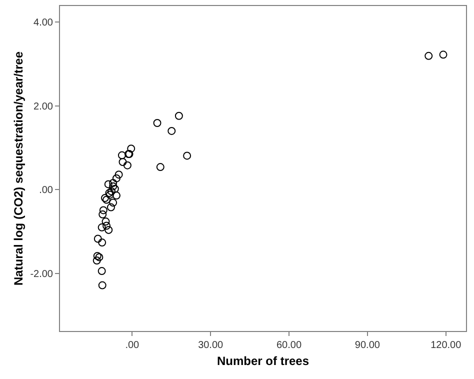 This screenshot has width=474, height=379. I want to click on y-tick-label: 2.00, so click(44, 106).